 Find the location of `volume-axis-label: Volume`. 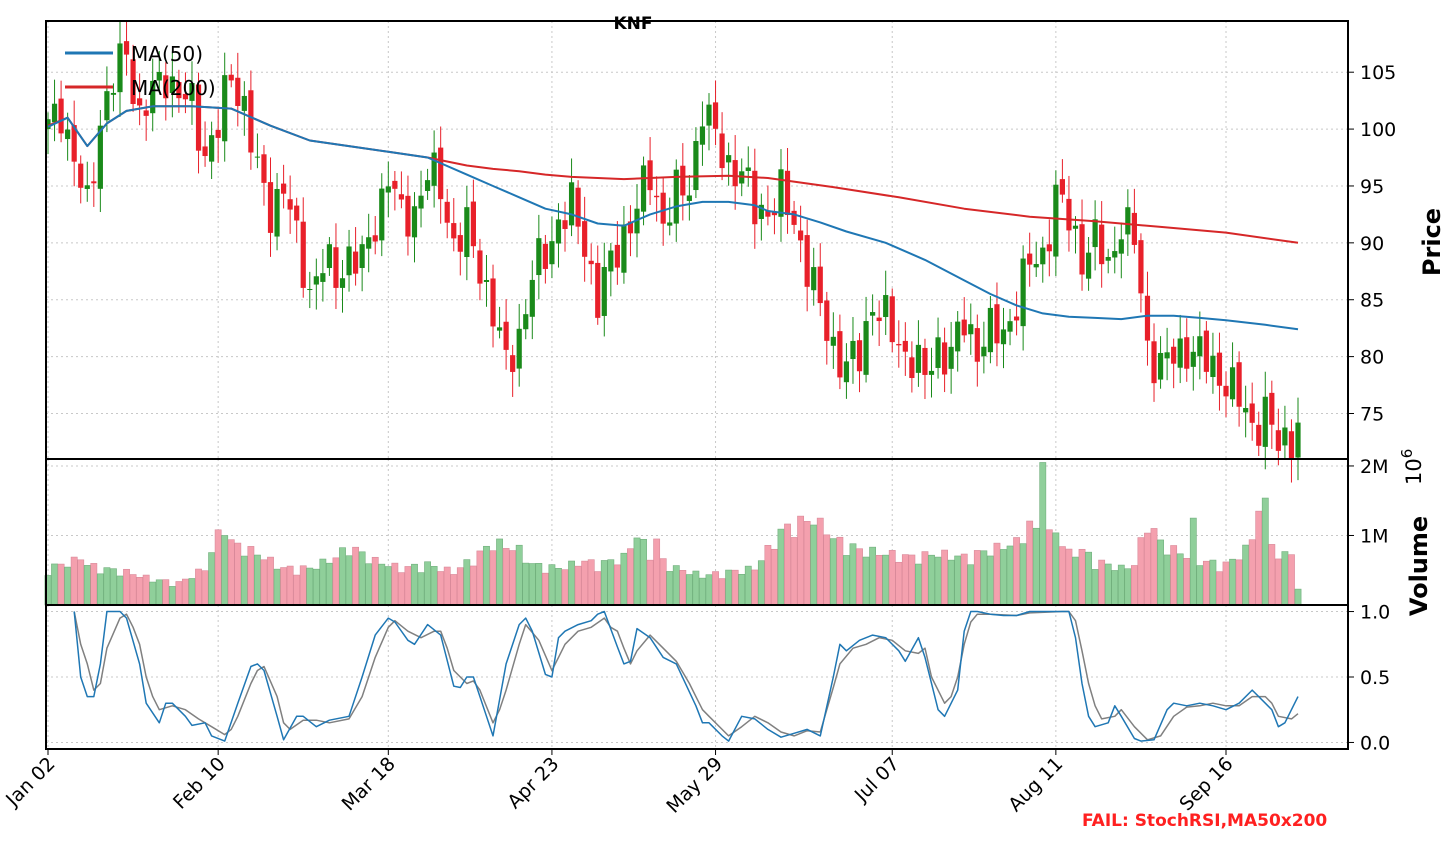

volume-axis-label: Volume is located at coordinates (1419, 566).